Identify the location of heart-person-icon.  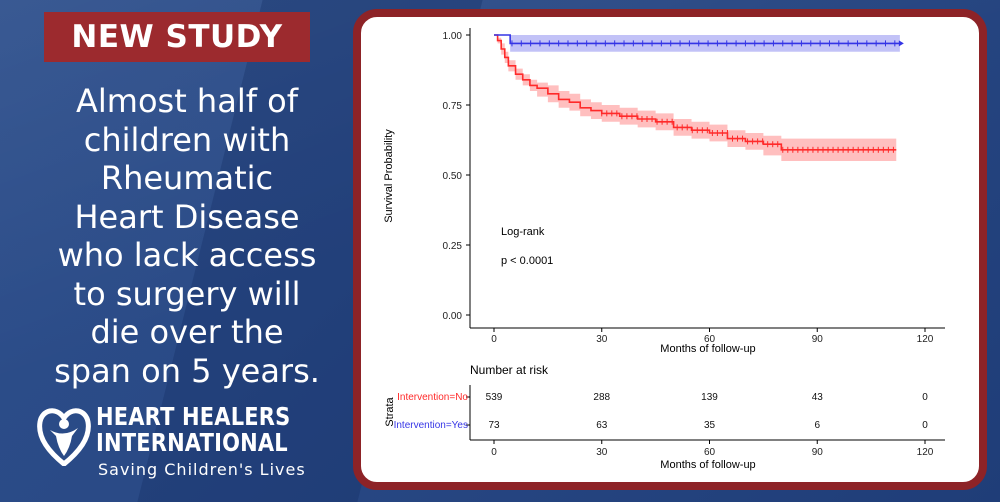
(64, 437).